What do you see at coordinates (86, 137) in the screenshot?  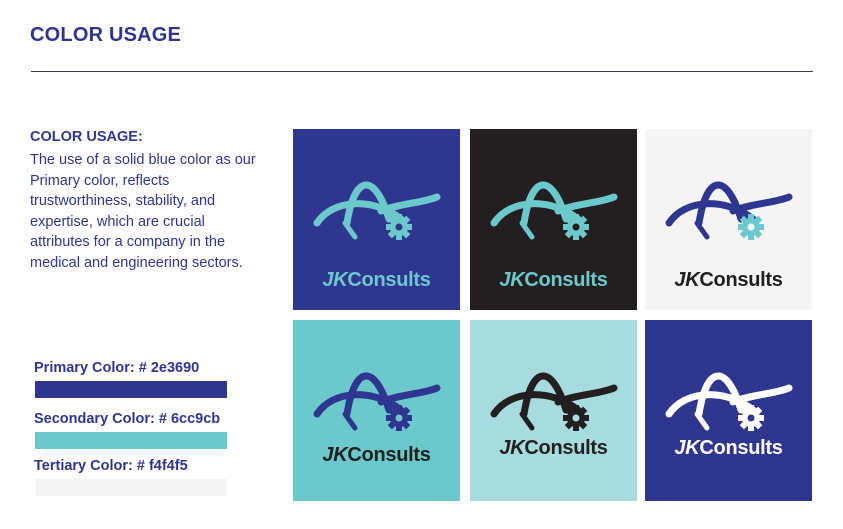 I see `usage-heading: COLOR USAGE:` at bounding box center [86, 137].